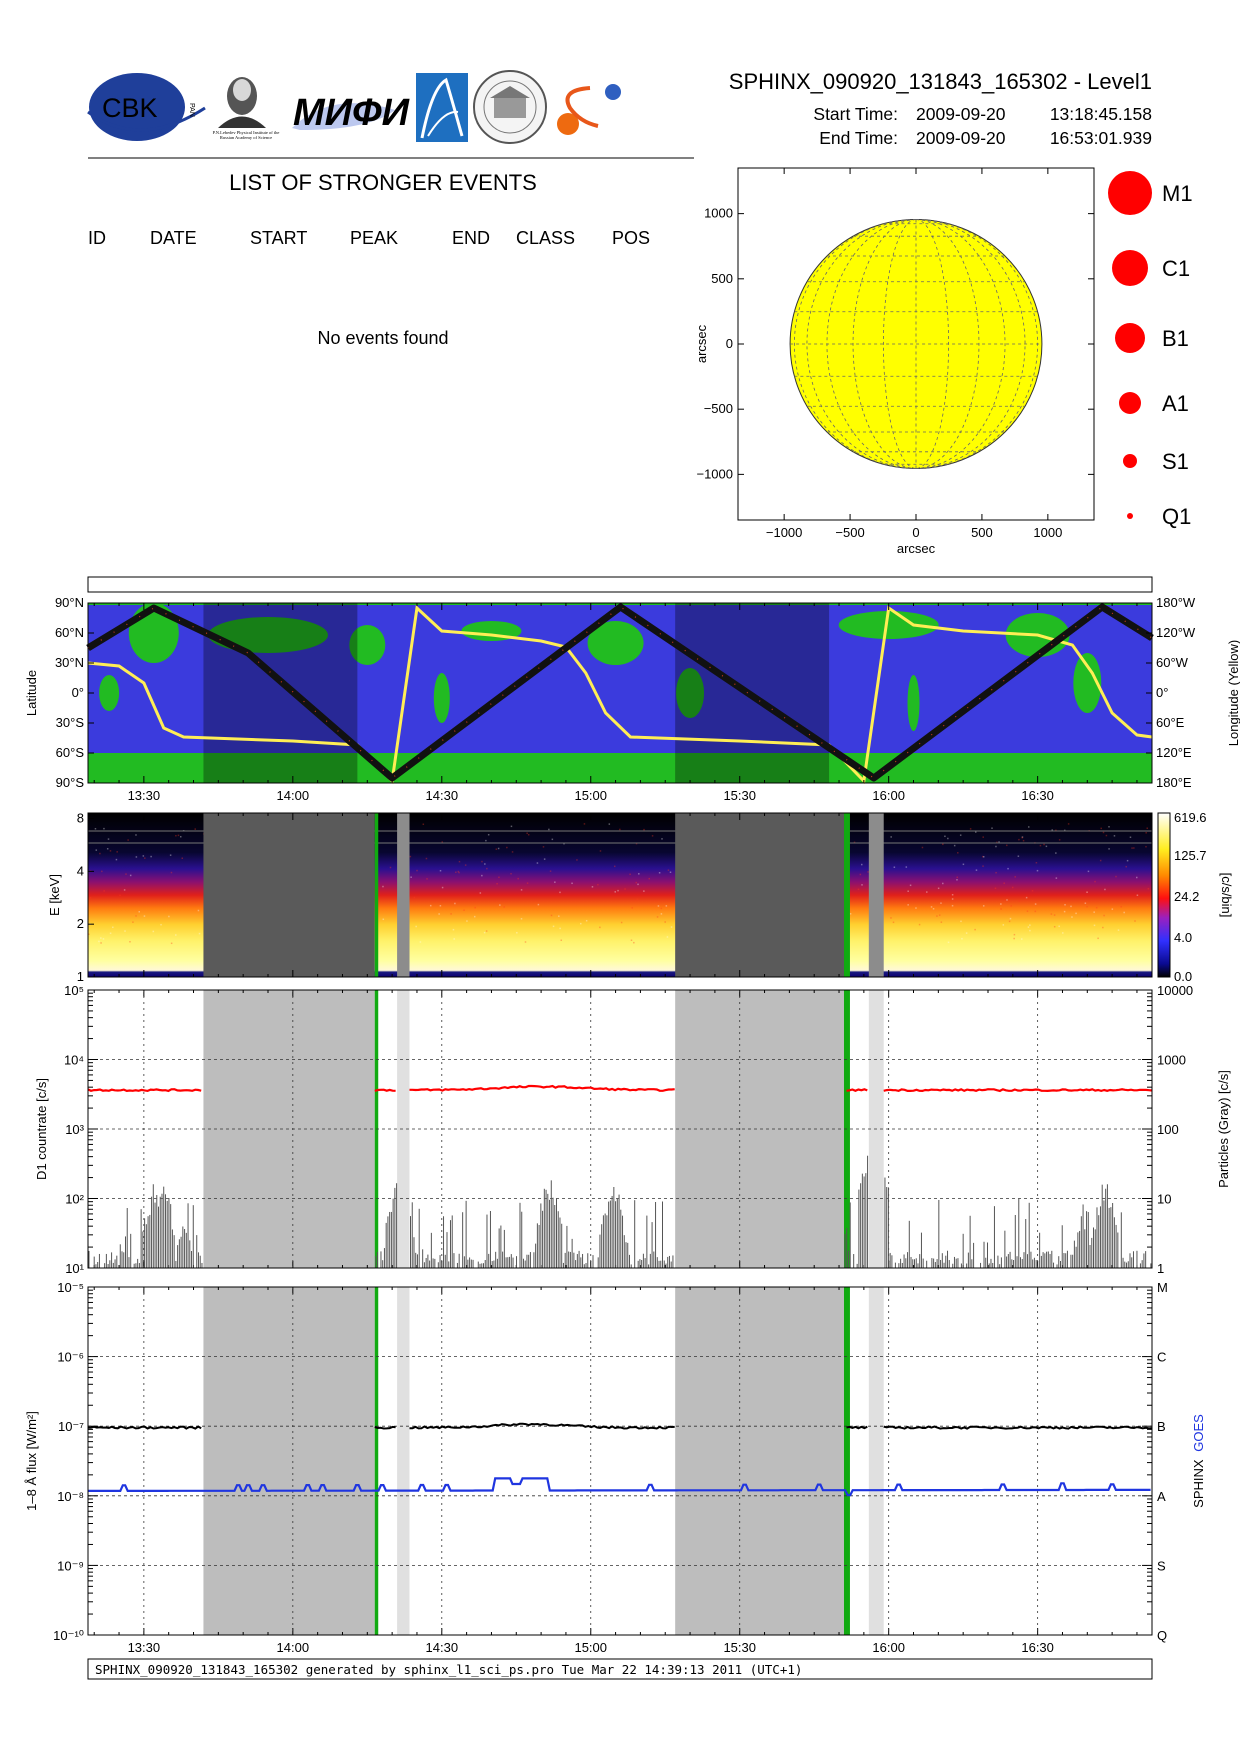  What do you see at coordinates (1176, 268) in the screenshot?
I see `legend-label-c1: C1` at bounding box center [1176, 268].